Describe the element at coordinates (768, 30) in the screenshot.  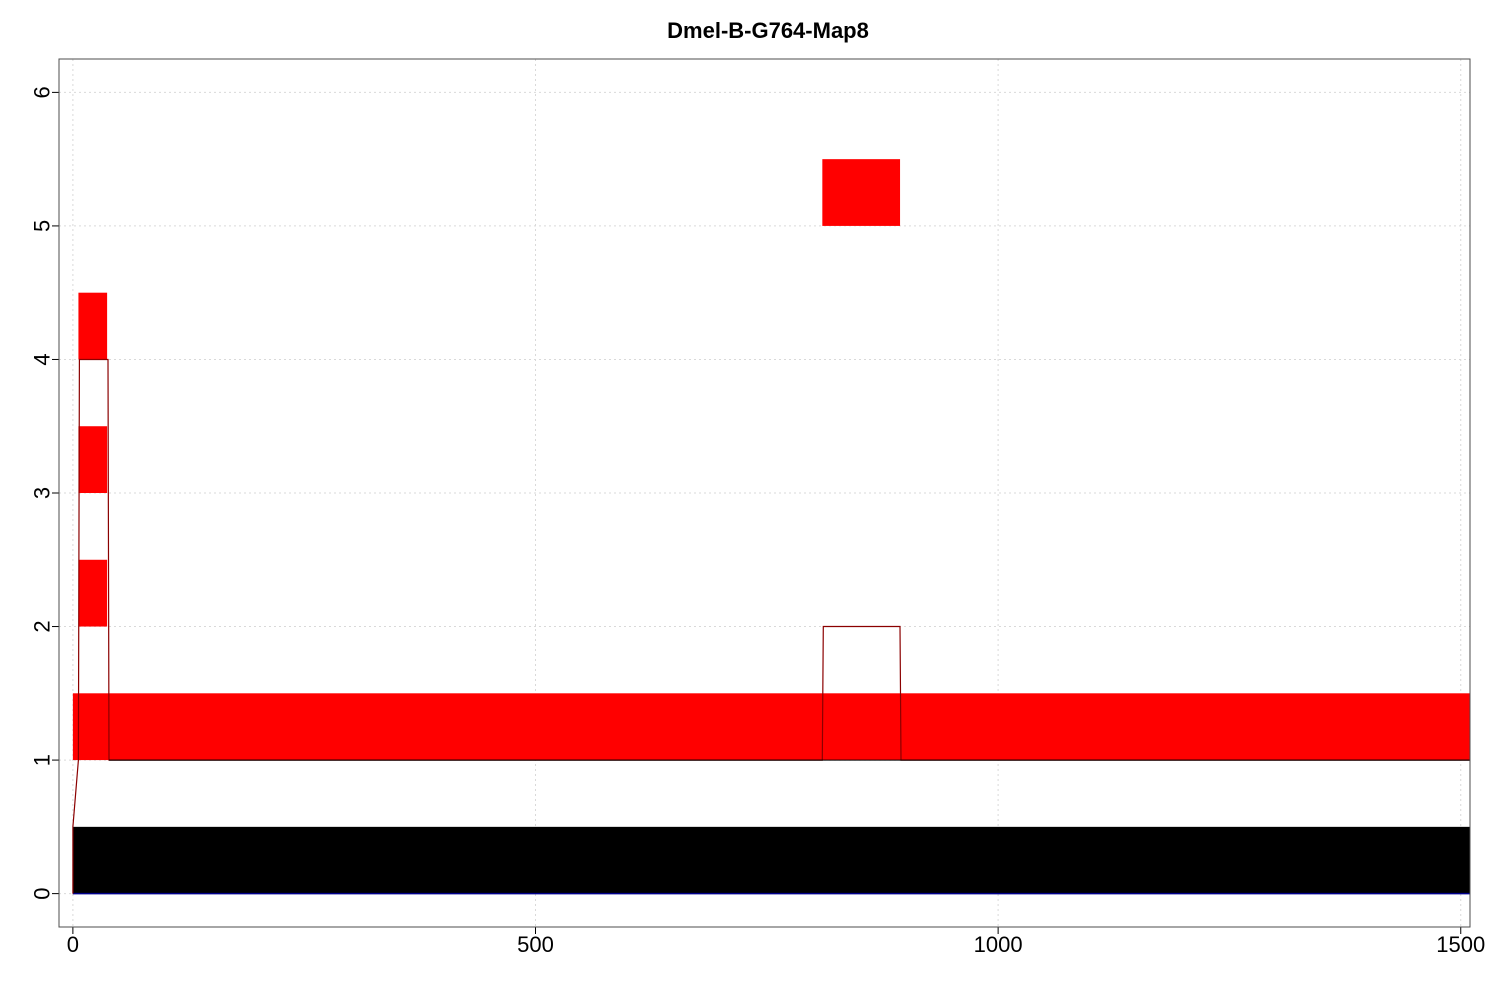
I see `chart-title: Dmel-B-G764-Map8` at that location.